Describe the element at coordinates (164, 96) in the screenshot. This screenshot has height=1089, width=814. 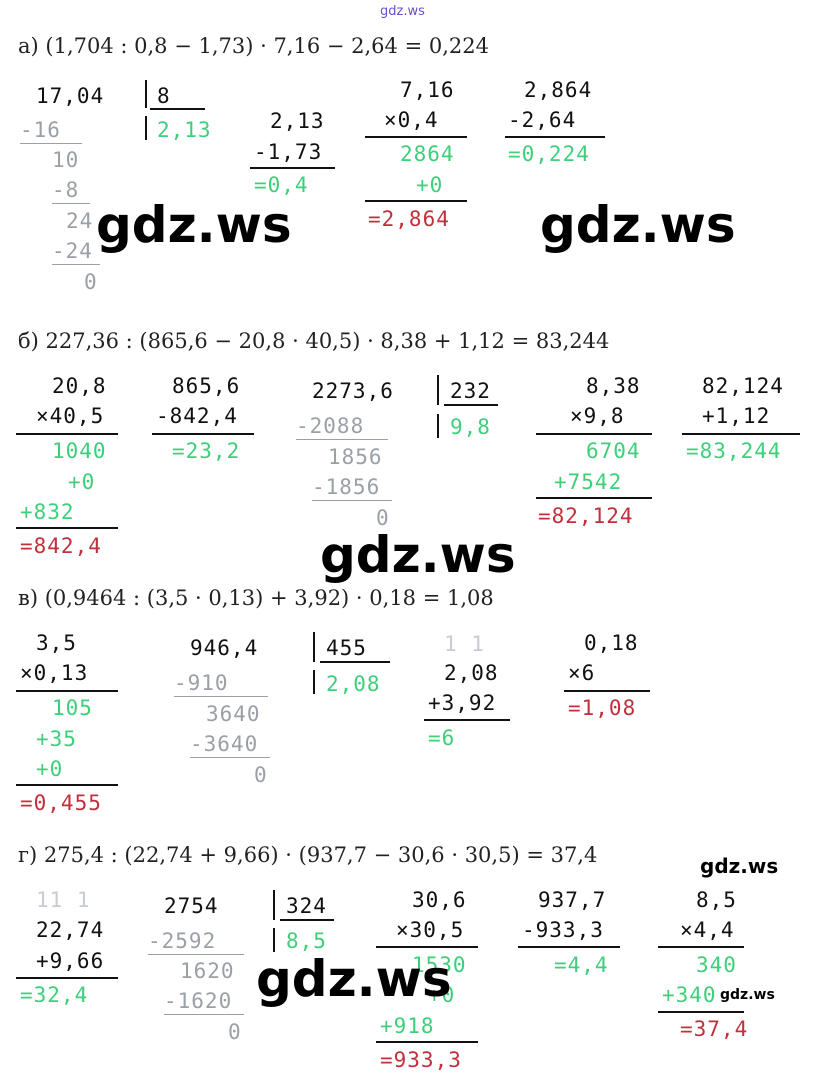
I see `a-div-divisor: 8` at that location.